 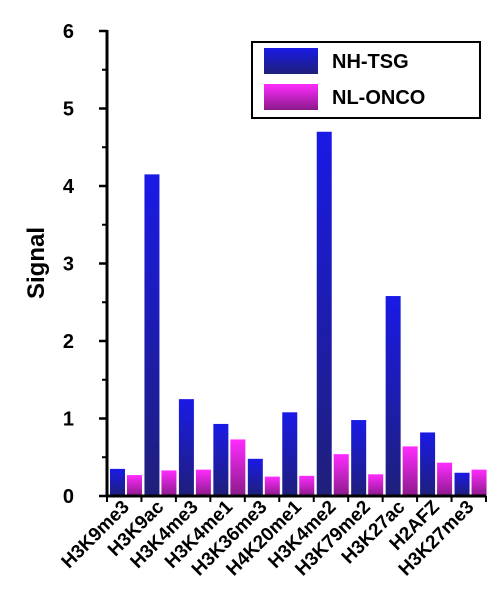 What do you see at coordinates (272, 486) in the screenshot?
I see `bar-nl-onco-h3k36me3` at bounding box center [272, 486].